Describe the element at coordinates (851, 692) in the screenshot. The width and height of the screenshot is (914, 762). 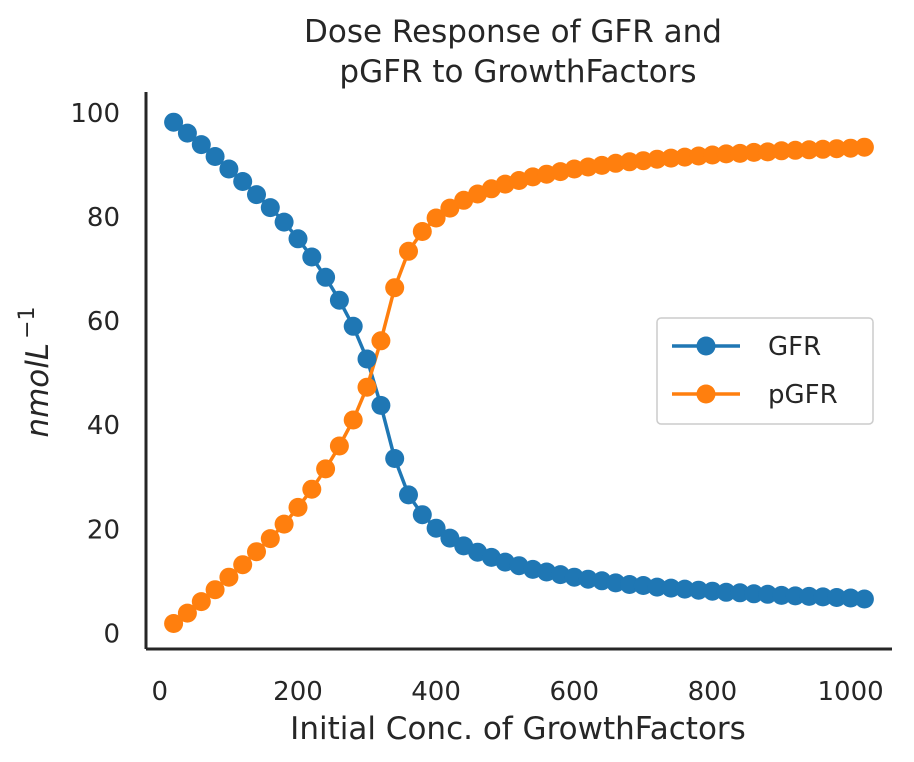
I see `x-tick-label: 1000` at that location.